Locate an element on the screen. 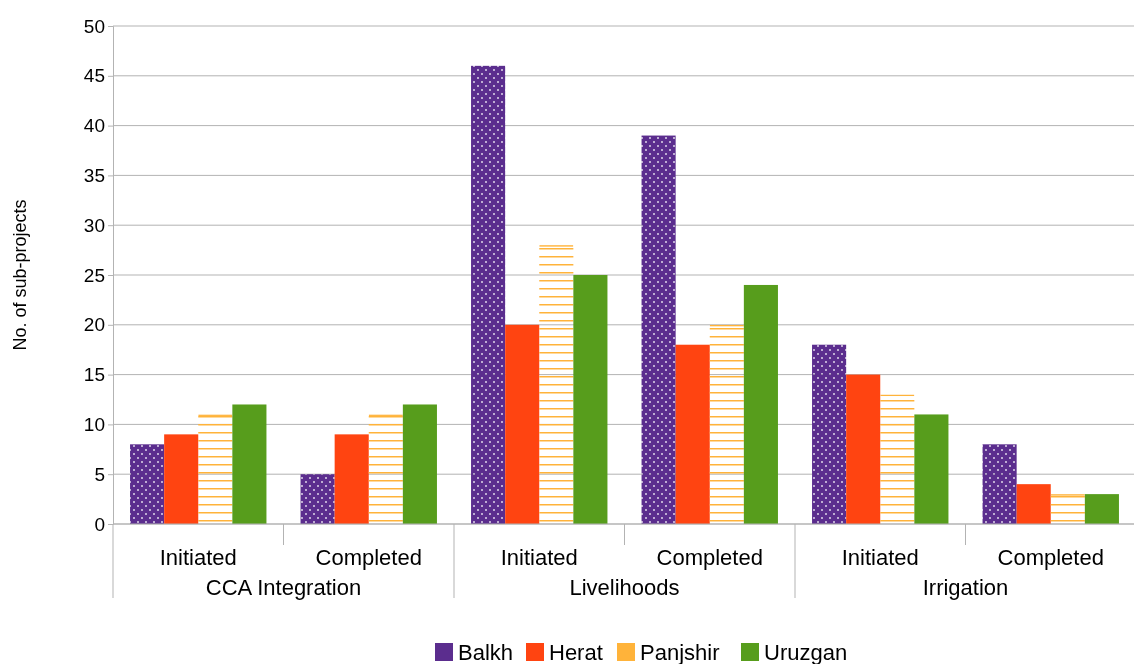 Image resolution: width=1134 pixels, height=664 pixels. y-tick-label: 10 is located at coordinates (94, 424).